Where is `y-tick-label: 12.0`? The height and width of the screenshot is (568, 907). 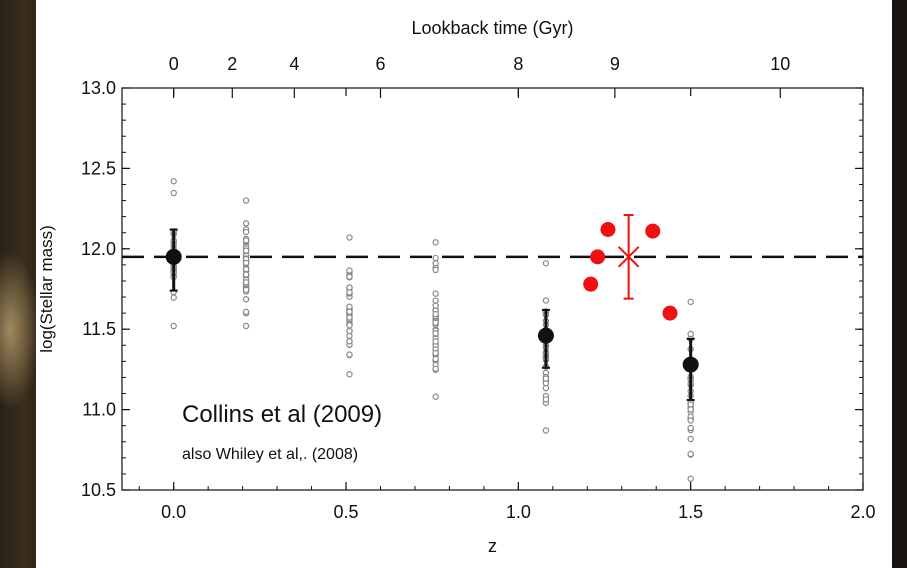 y-tick-label: 12.0 is located at coordinates (98, 249).